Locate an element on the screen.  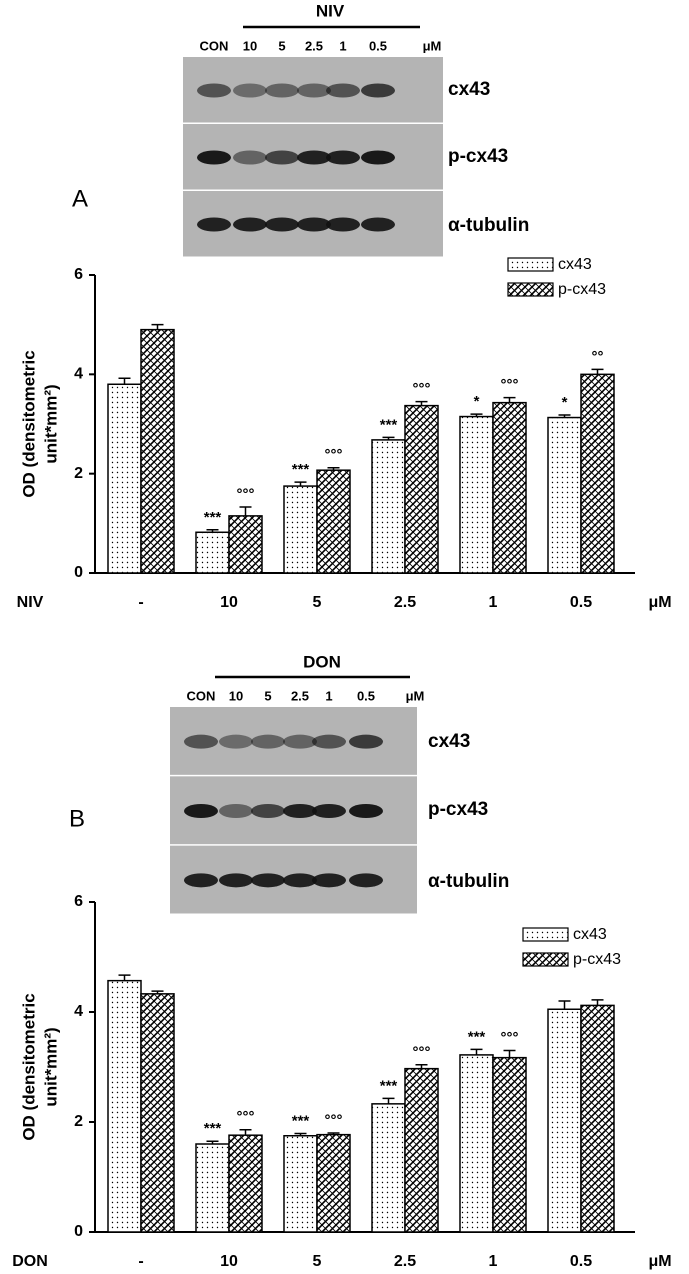
protein-label: α-tubulin is located at coordinates (488, 225).